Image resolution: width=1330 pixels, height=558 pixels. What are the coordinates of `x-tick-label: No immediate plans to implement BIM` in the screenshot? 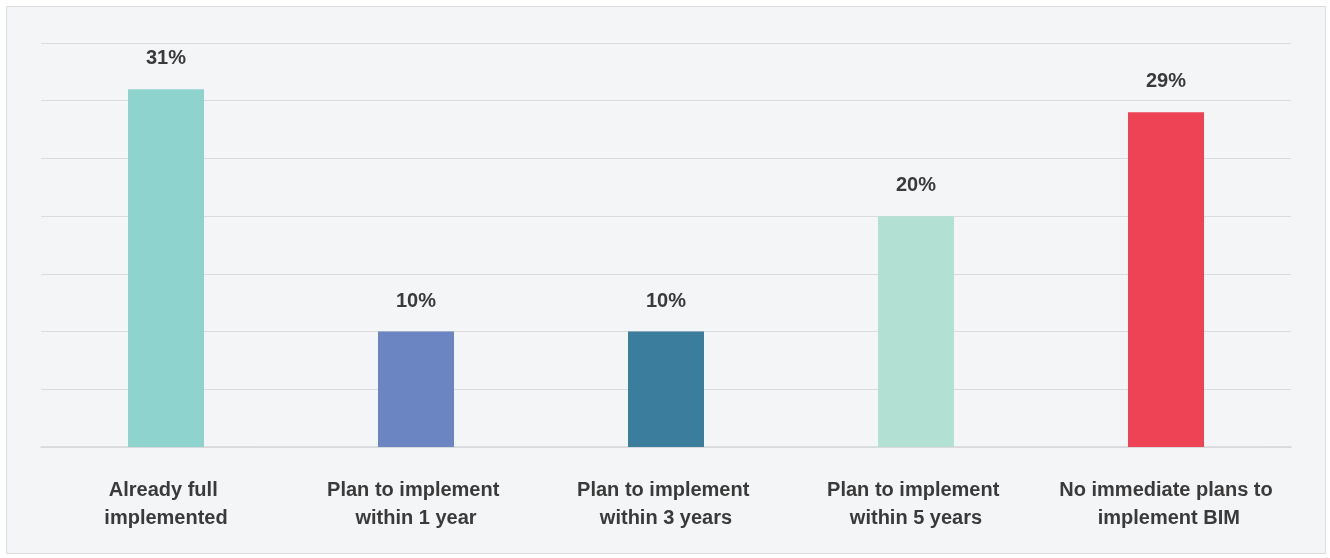 It's located at (1166, 503).